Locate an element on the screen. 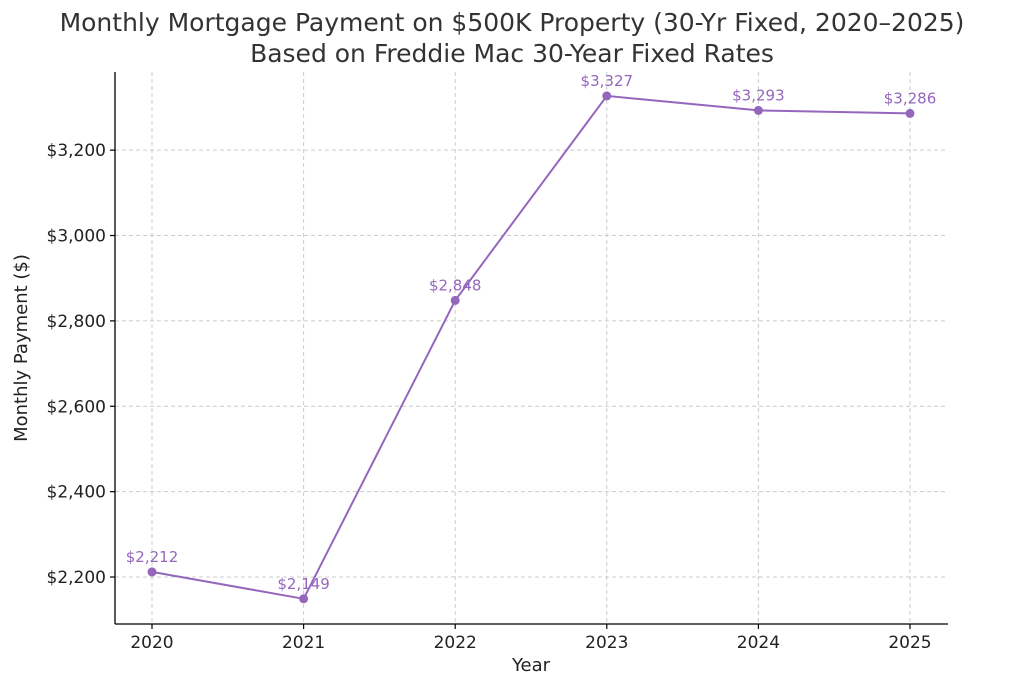  y-tick-label: $2,600 is located at coordinates (76, 407).